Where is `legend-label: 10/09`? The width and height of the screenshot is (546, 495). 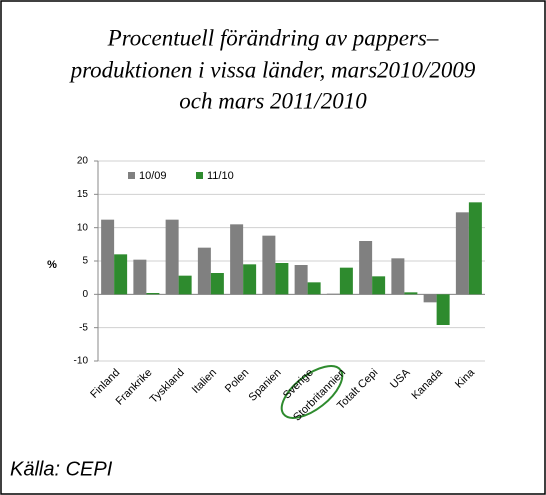
legend-label: 10/09 is located at coordinates (153, 176).